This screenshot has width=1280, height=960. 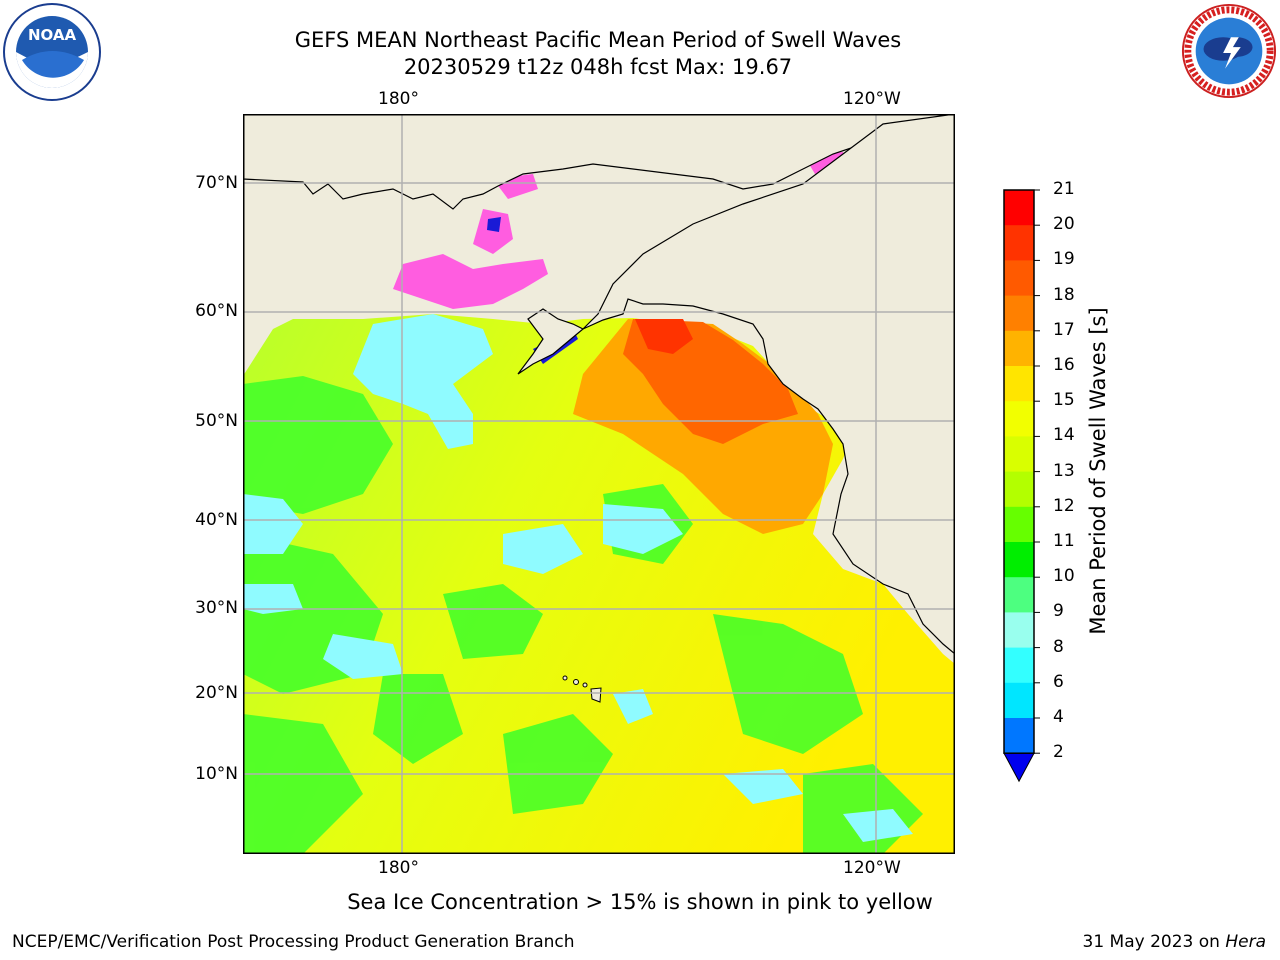 What do you see at coordinates (1064, 365) in the screenshot?
I see `colorbar-tick-label: 16` at bounding box center [1064, 365].